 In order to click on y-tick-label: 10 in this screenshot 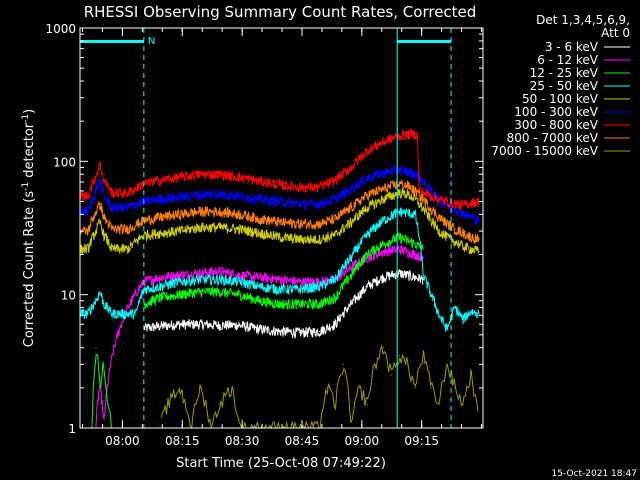, I will do `click(68, 296)`.